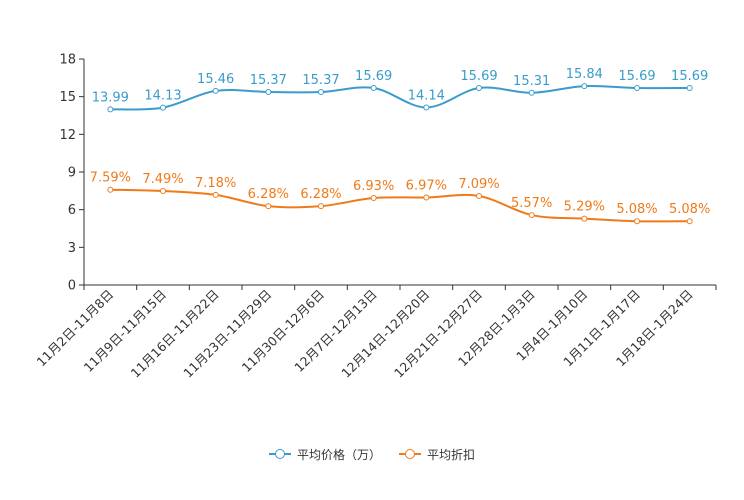  What do you see at coordinates (531, 81) in the screenshot?
I see `series-0-data-label: 15.31` at bounding box center [531, 81].